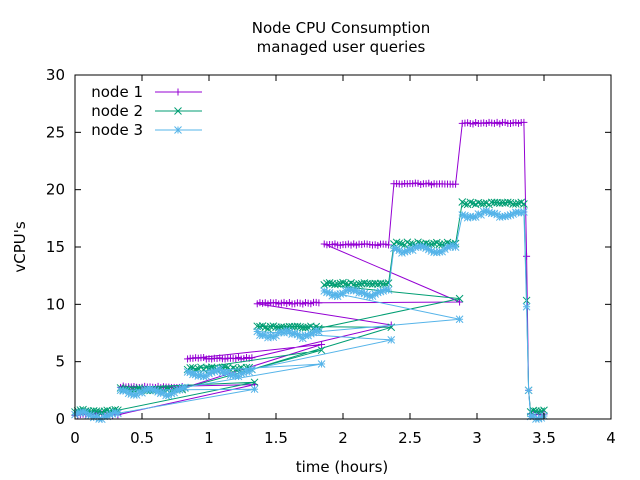 This screenshot has height=480, width=640. Describe the element at coordinates (142, 438) in the screenshot. I see `x-tick-label: 0.5` at that location.